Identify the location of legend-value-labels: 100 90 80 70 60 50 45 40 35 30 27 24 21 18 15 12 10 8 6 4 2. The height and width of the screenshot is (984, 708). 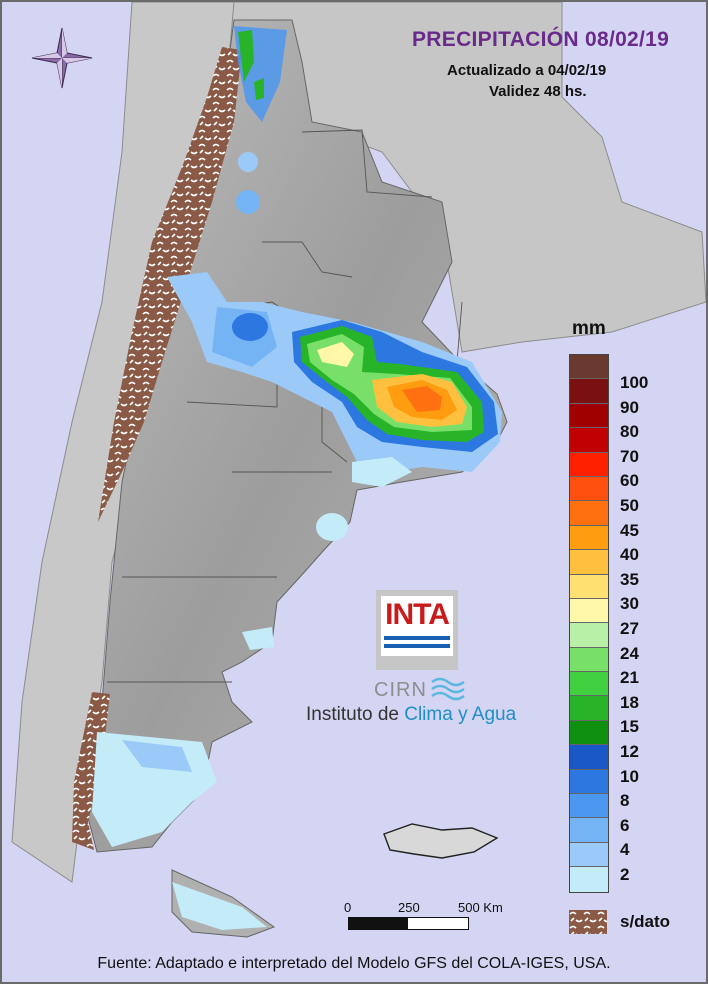
(634, 629).